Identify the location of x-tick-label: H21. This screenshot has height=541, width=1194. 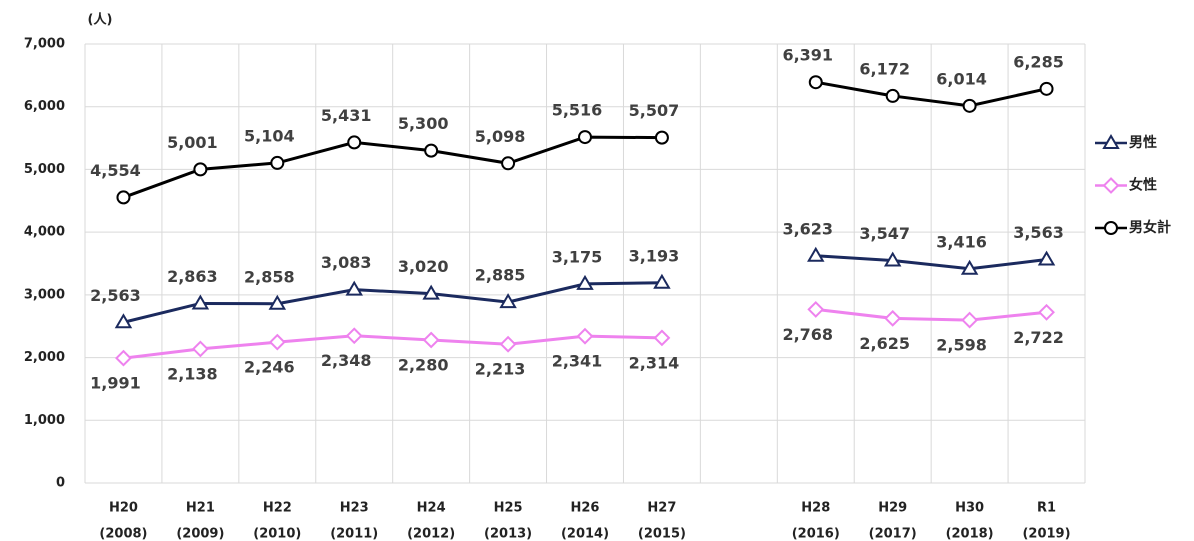
(200, 508).